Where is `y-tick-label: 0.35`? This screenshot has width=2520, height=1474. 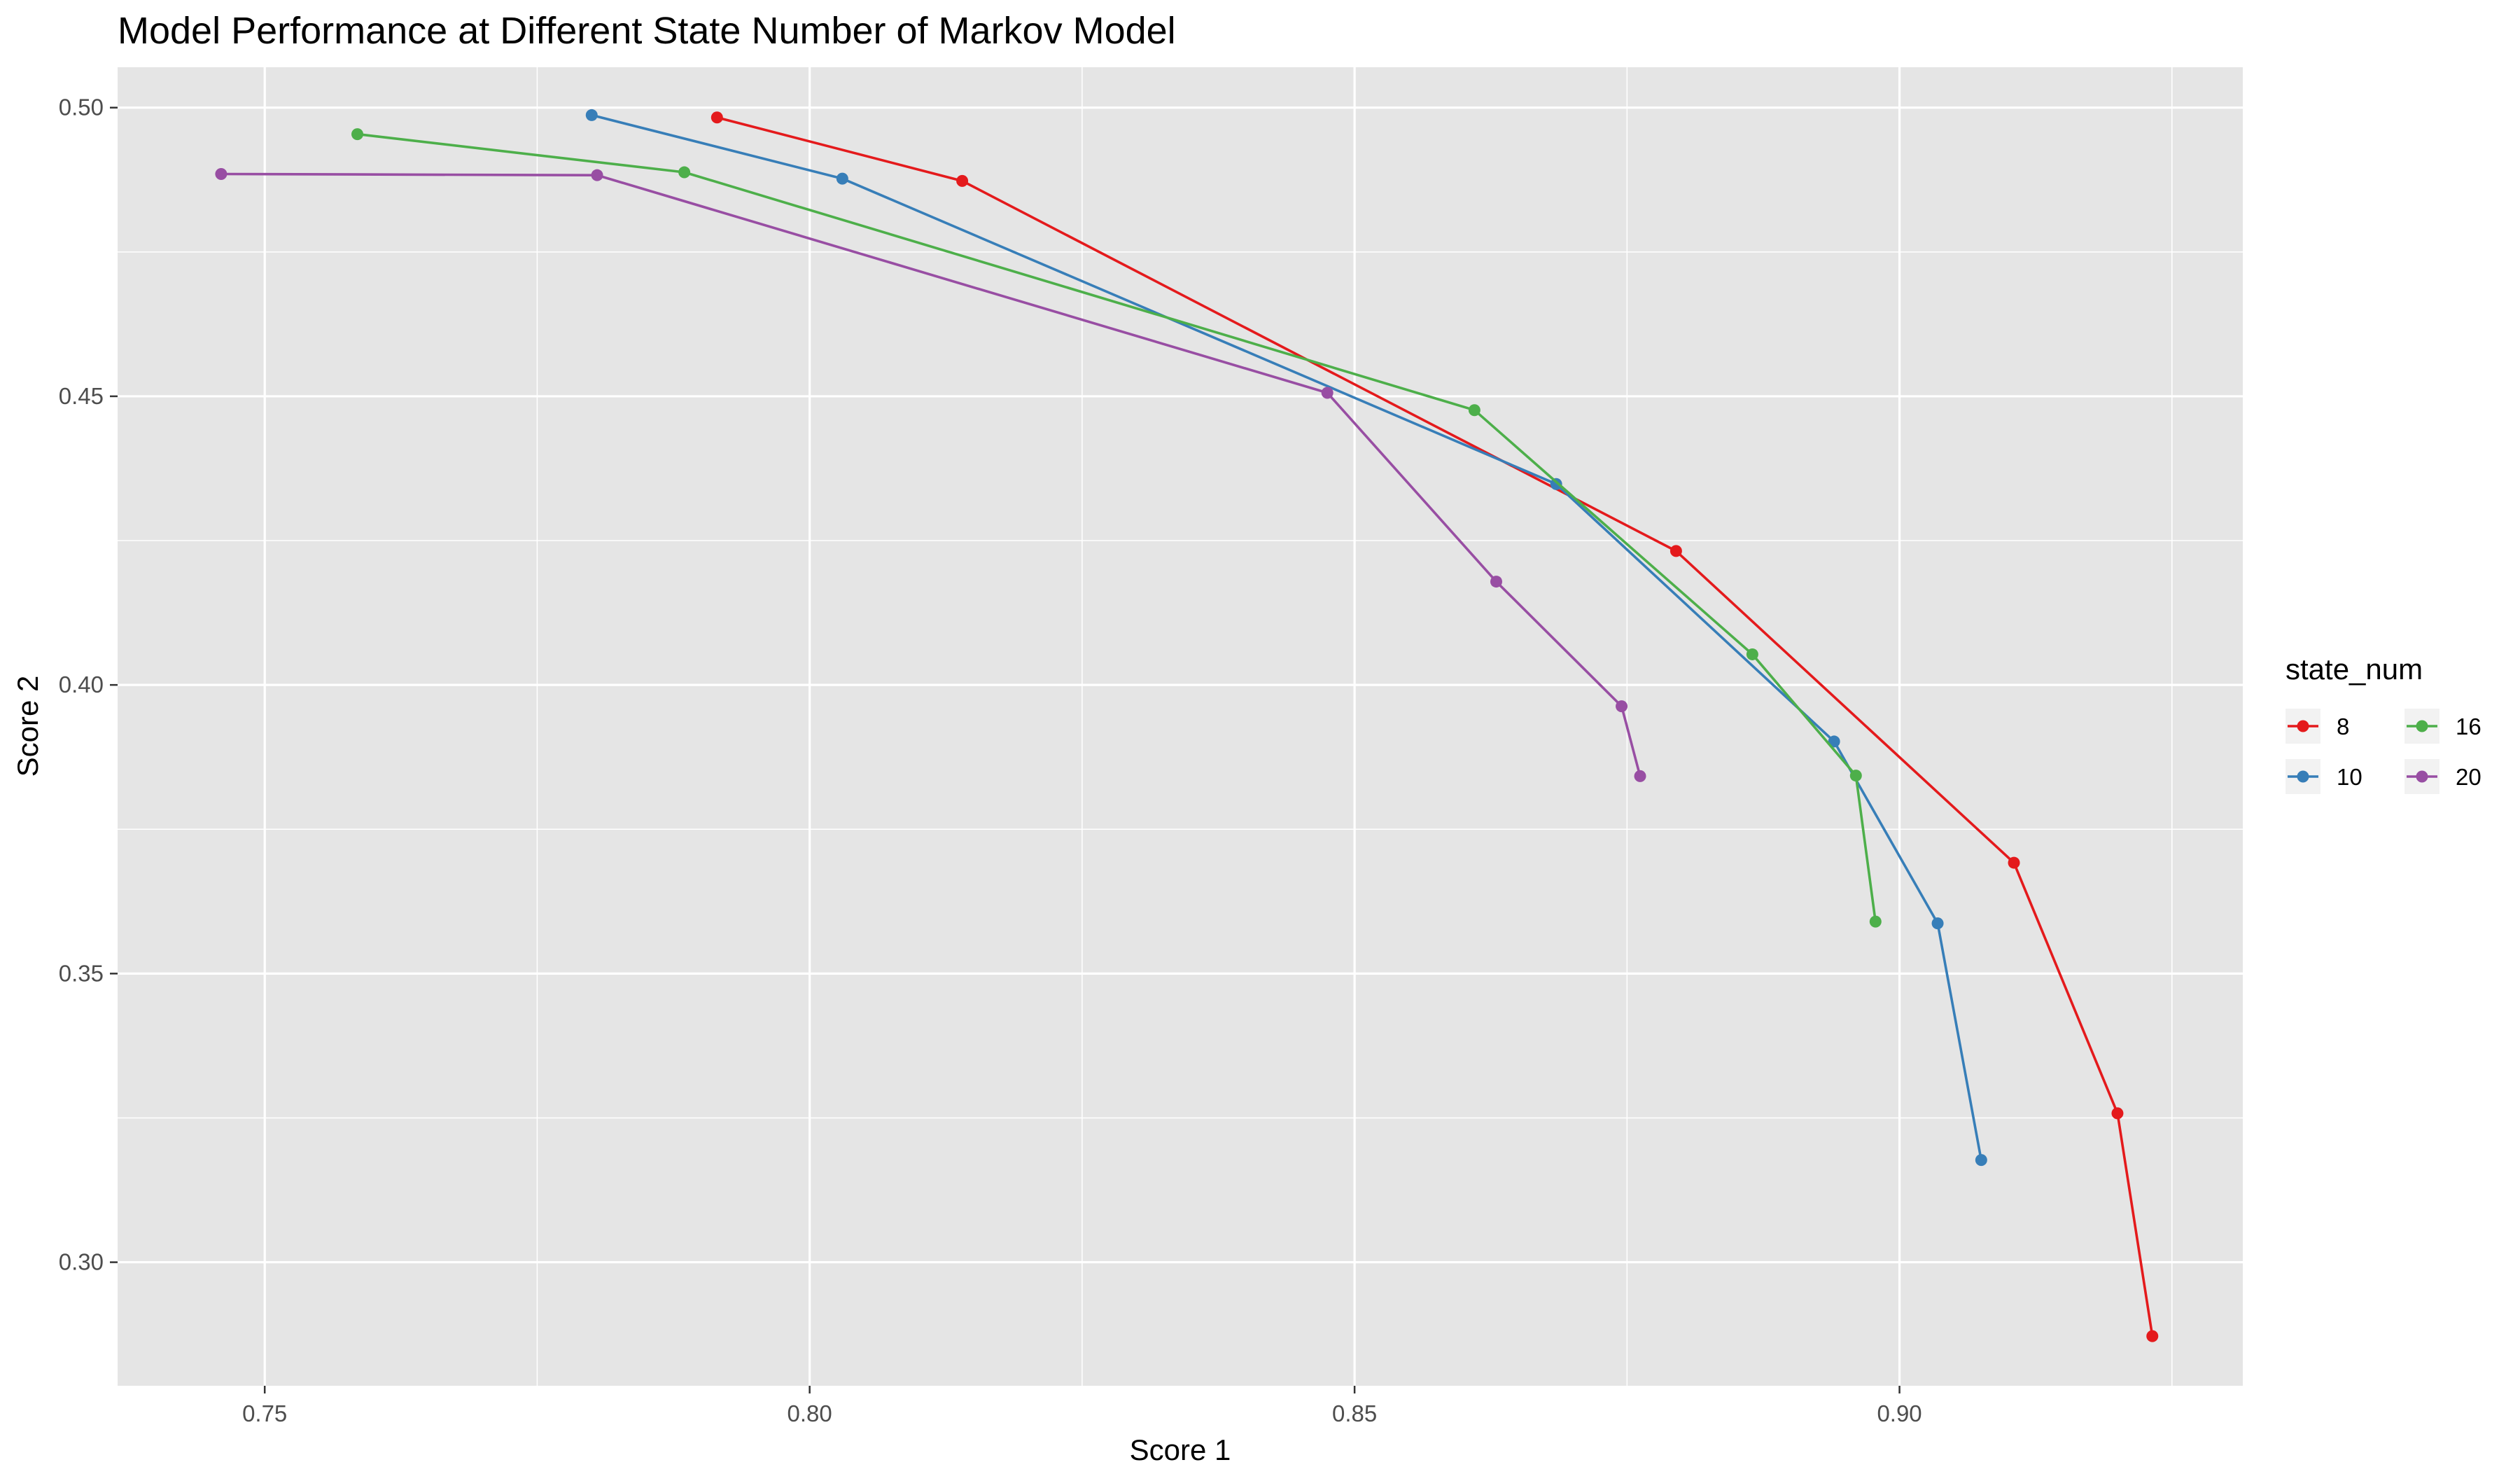
y-tick-label: 0.35 is located at coordinates (81, 973).